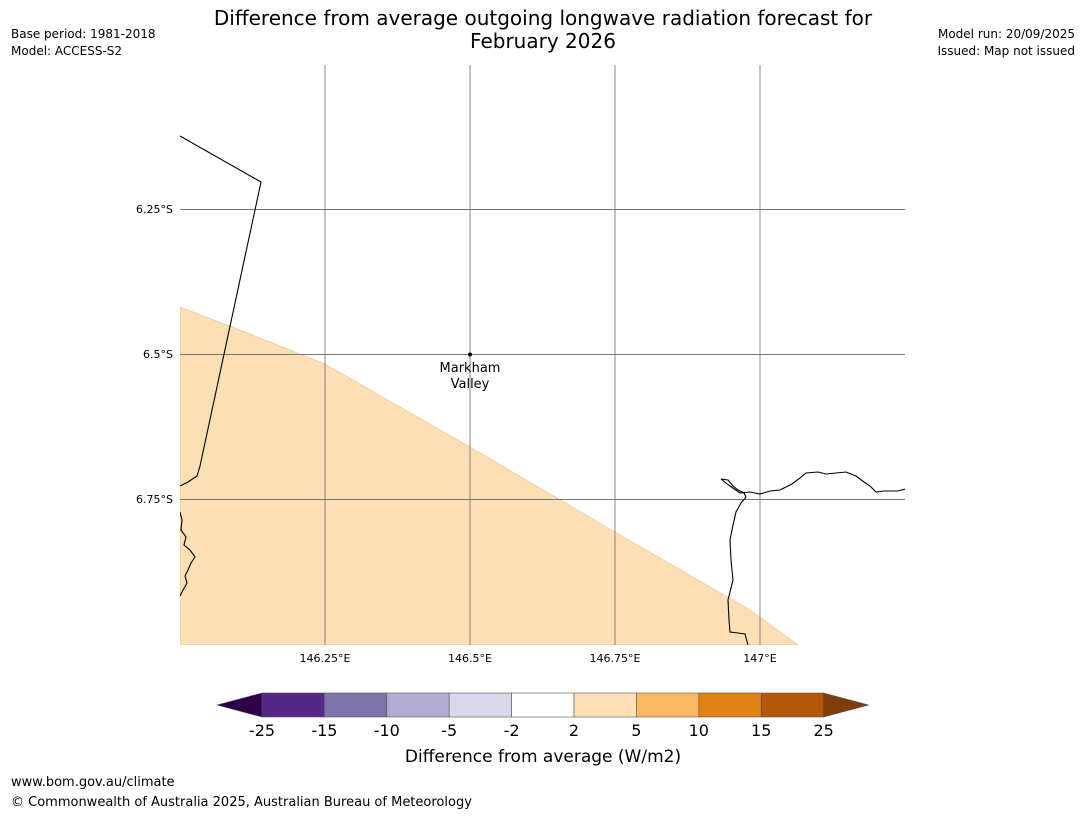 The height and width of the screenshot is (816, 1085). What do you see at coordinates (470, 384) in the screenshot?
I see `place-label-line2: Valley` at bounding box center [470, 384].